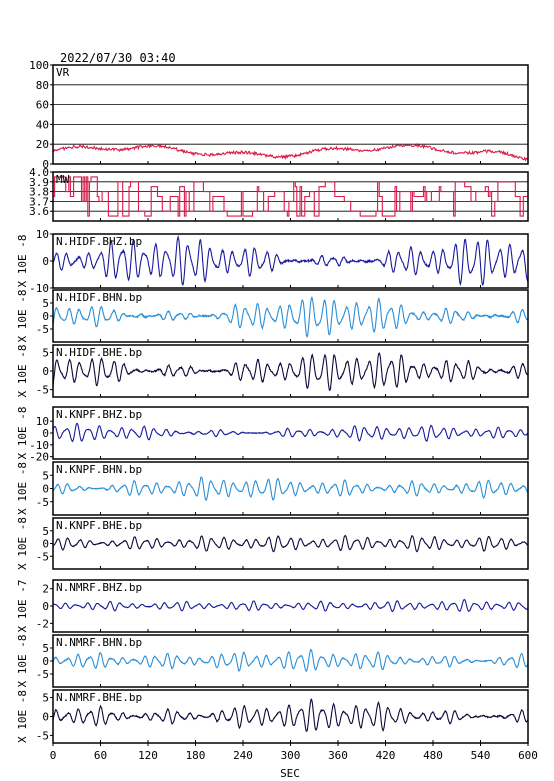 Image resolution: width=554 pixels, height=781 pixels. What do you see at coordinates (99, 414) in the screenshot?
I see `panel-name-label: N.KNPF.BHZ.bp` at bounding box center [99, 414].